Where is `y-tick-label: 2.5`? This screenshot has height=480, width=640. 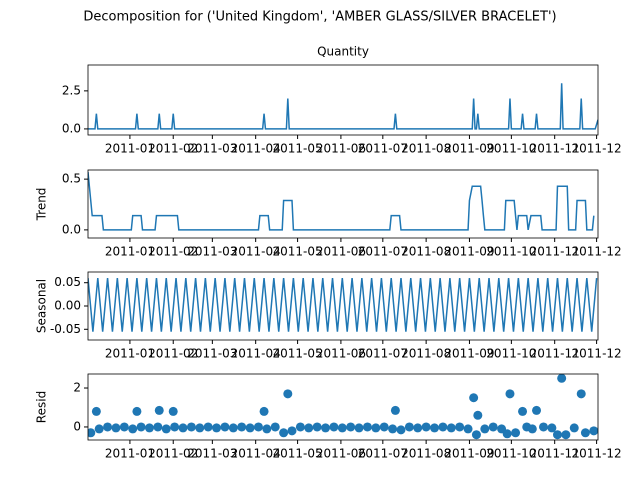 y-tick-label: 2.5 is located at coordinates (71, 90).